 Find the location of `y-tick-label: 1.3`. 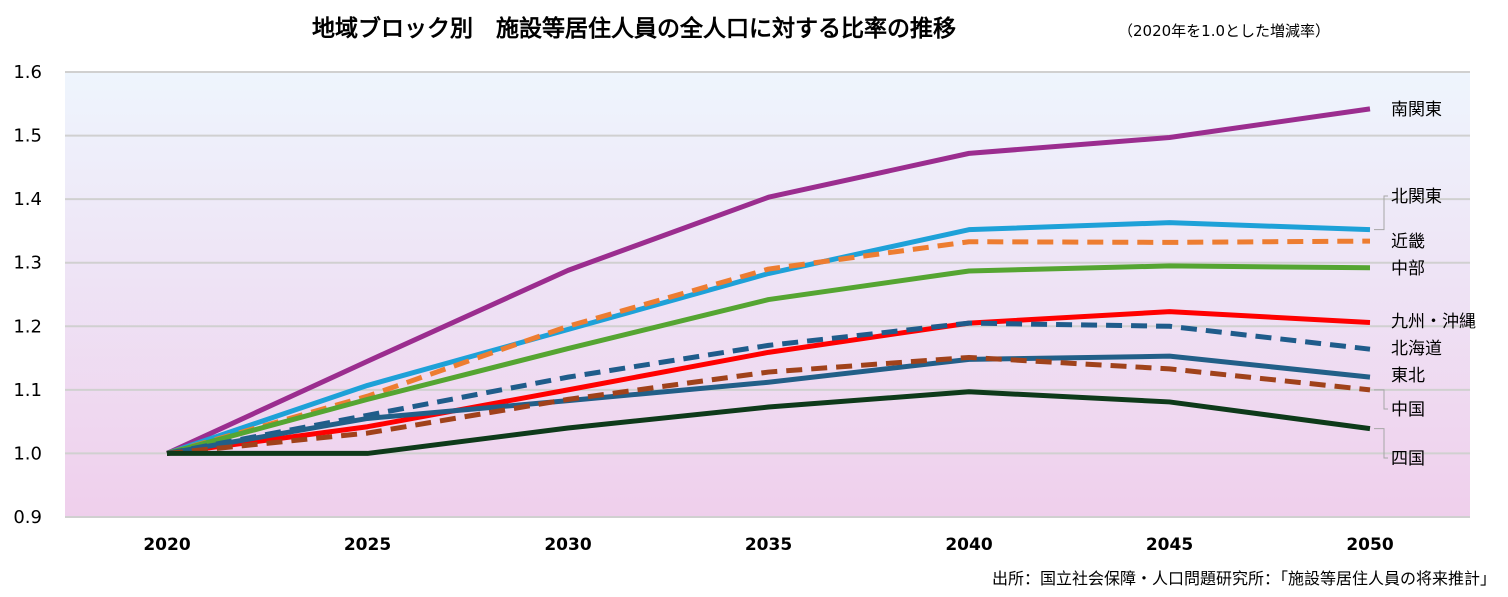

y-tick-label: 1.3 is located at coordinates (27, 263).